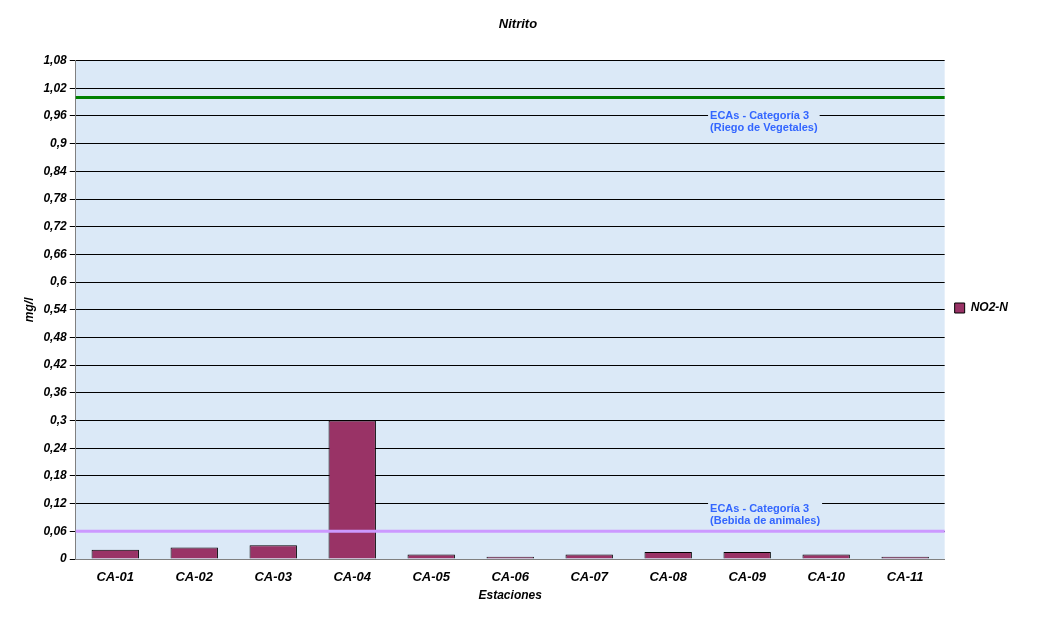 Image resolution: width=1040 pixels, height=621 pixels. Describe the element at coordinates (589, 577) in the screenshot. I see `x-tick-label: CA-07` at that location.